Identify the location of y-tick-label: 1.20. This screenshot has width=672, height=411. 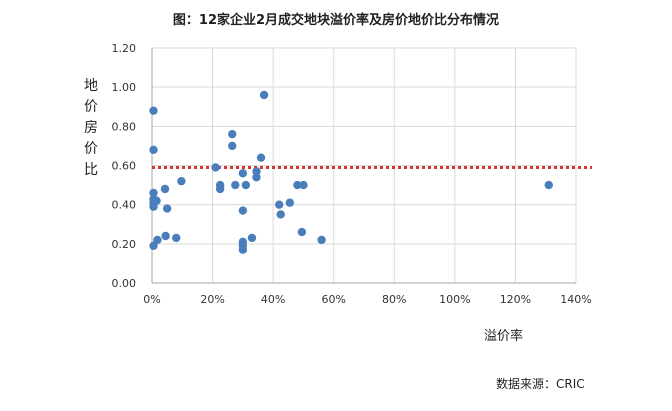
(124, 48).